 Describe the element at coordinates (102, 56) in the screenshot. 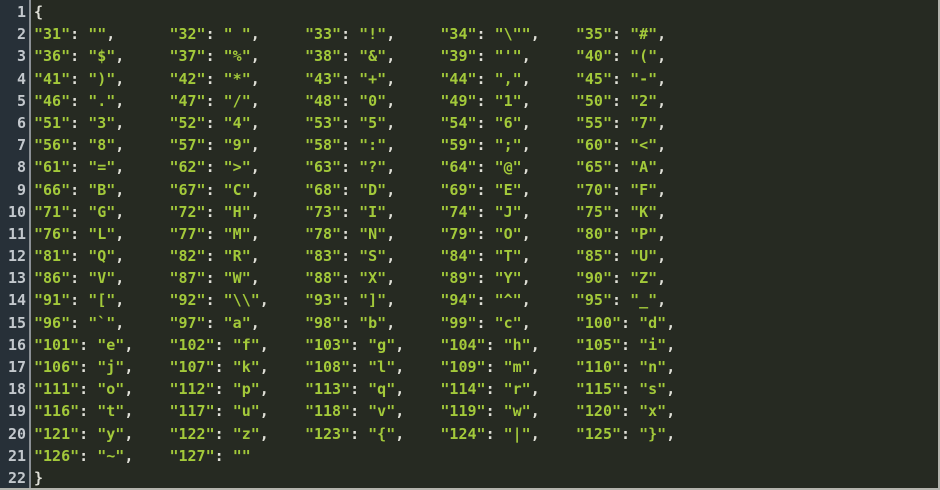

I see `string-token: "$"` at that location.